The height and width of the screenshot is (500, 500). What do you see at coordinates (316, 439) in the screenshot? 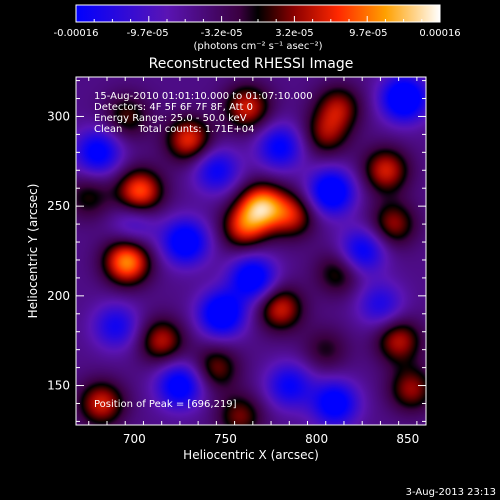
I see `x-tick-label: 800` at bounding box center [316, 439].